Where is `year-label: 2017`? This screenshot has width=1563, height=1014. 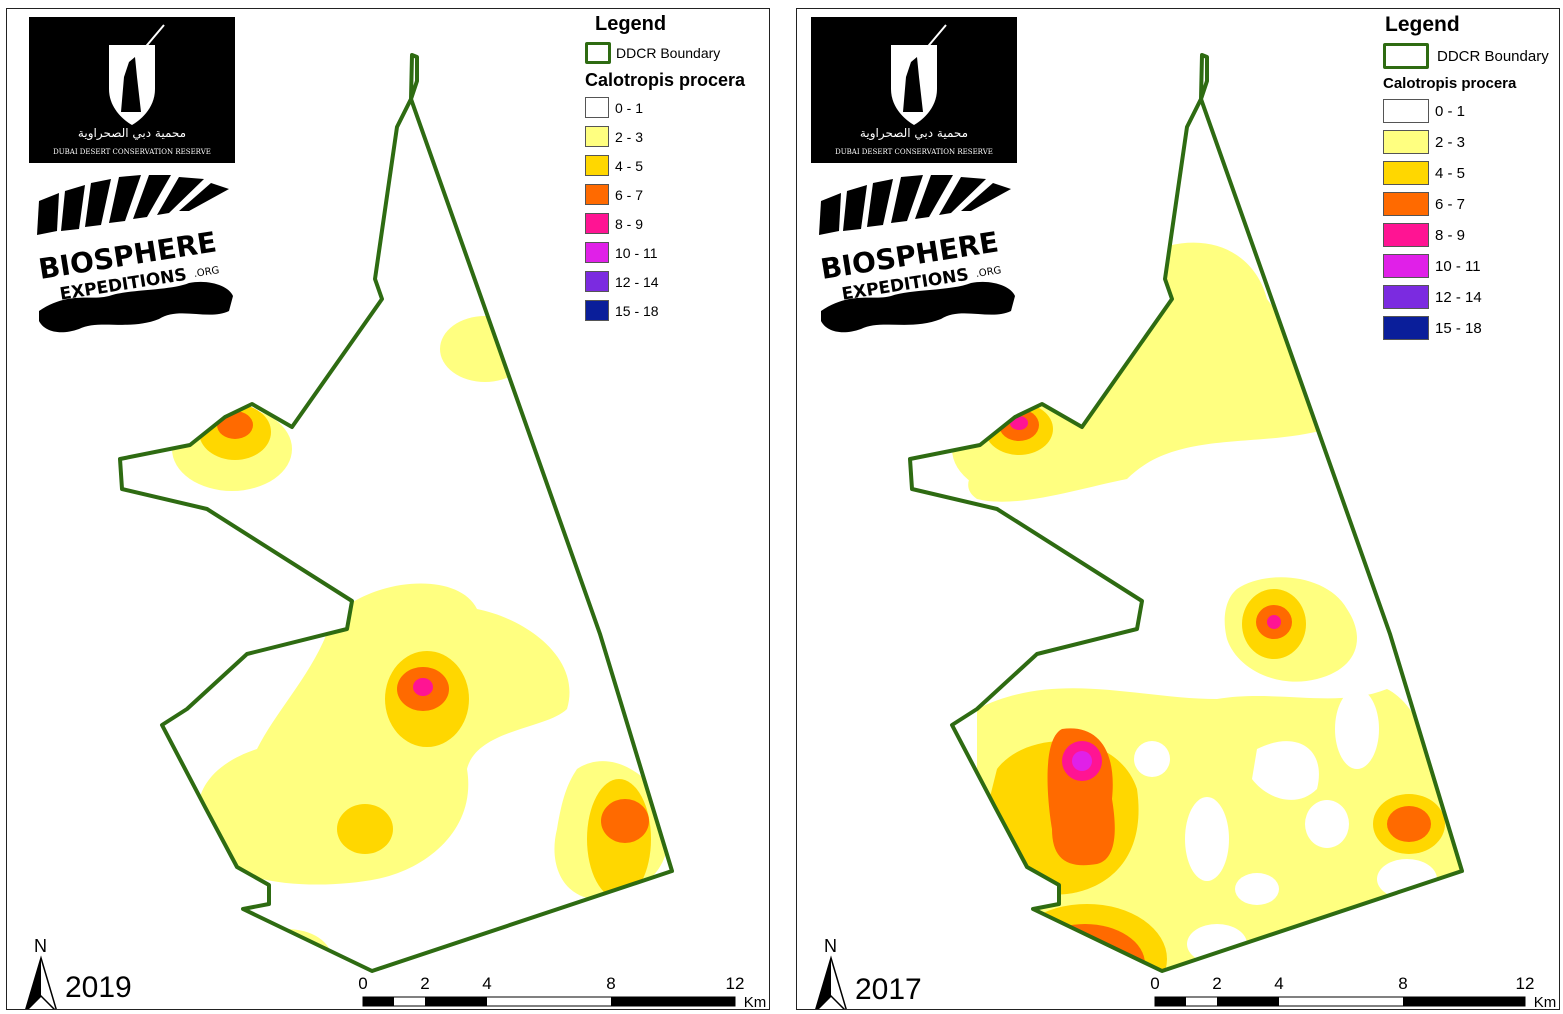
year-label: 2017 is located at coordinates (888, 989).